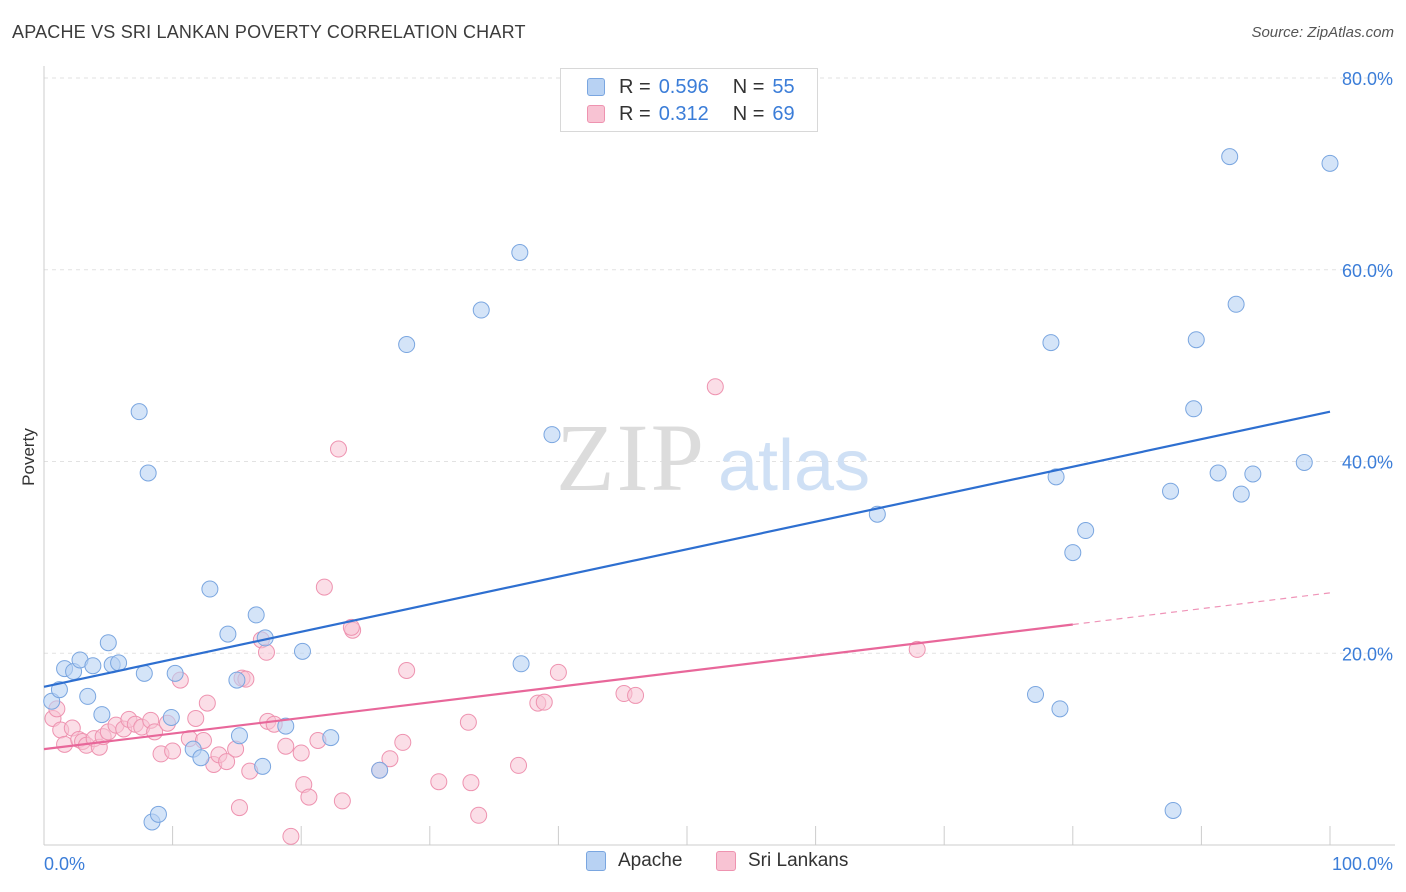 The image size is (1406, 892). Describe the element at coordinates (783, 113) in the screenshot. I see `legend-n-value: 69` at that location.